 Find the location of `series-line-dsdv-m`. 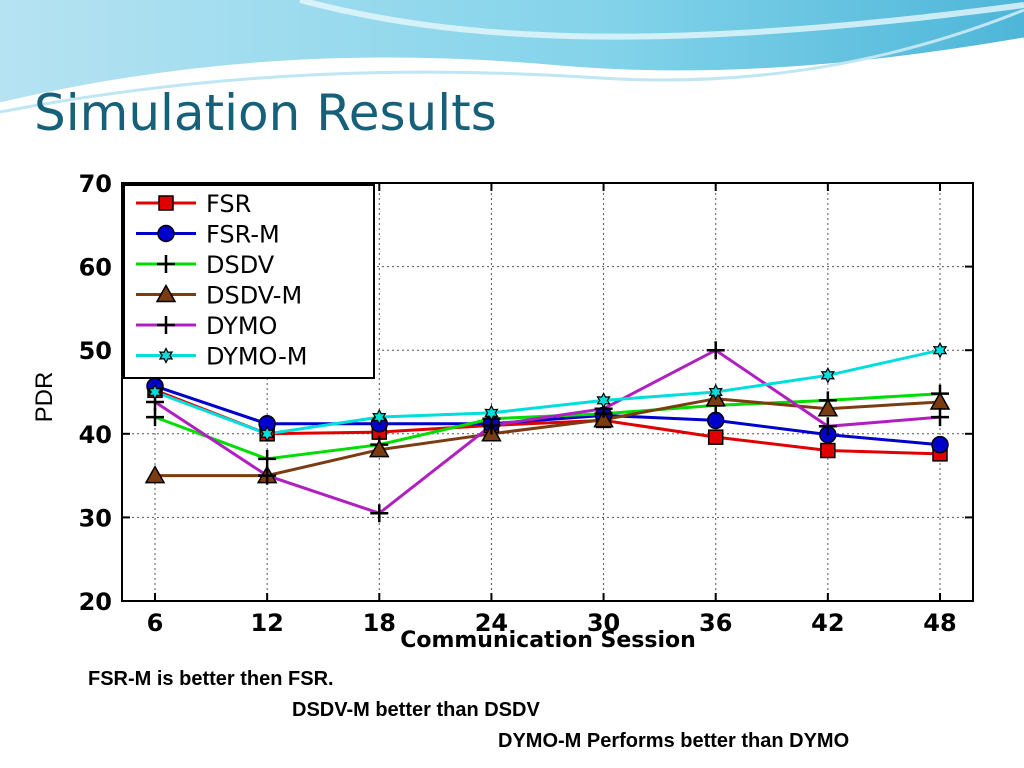

series-line-dsdv-m is located at coordinates (548, 437).